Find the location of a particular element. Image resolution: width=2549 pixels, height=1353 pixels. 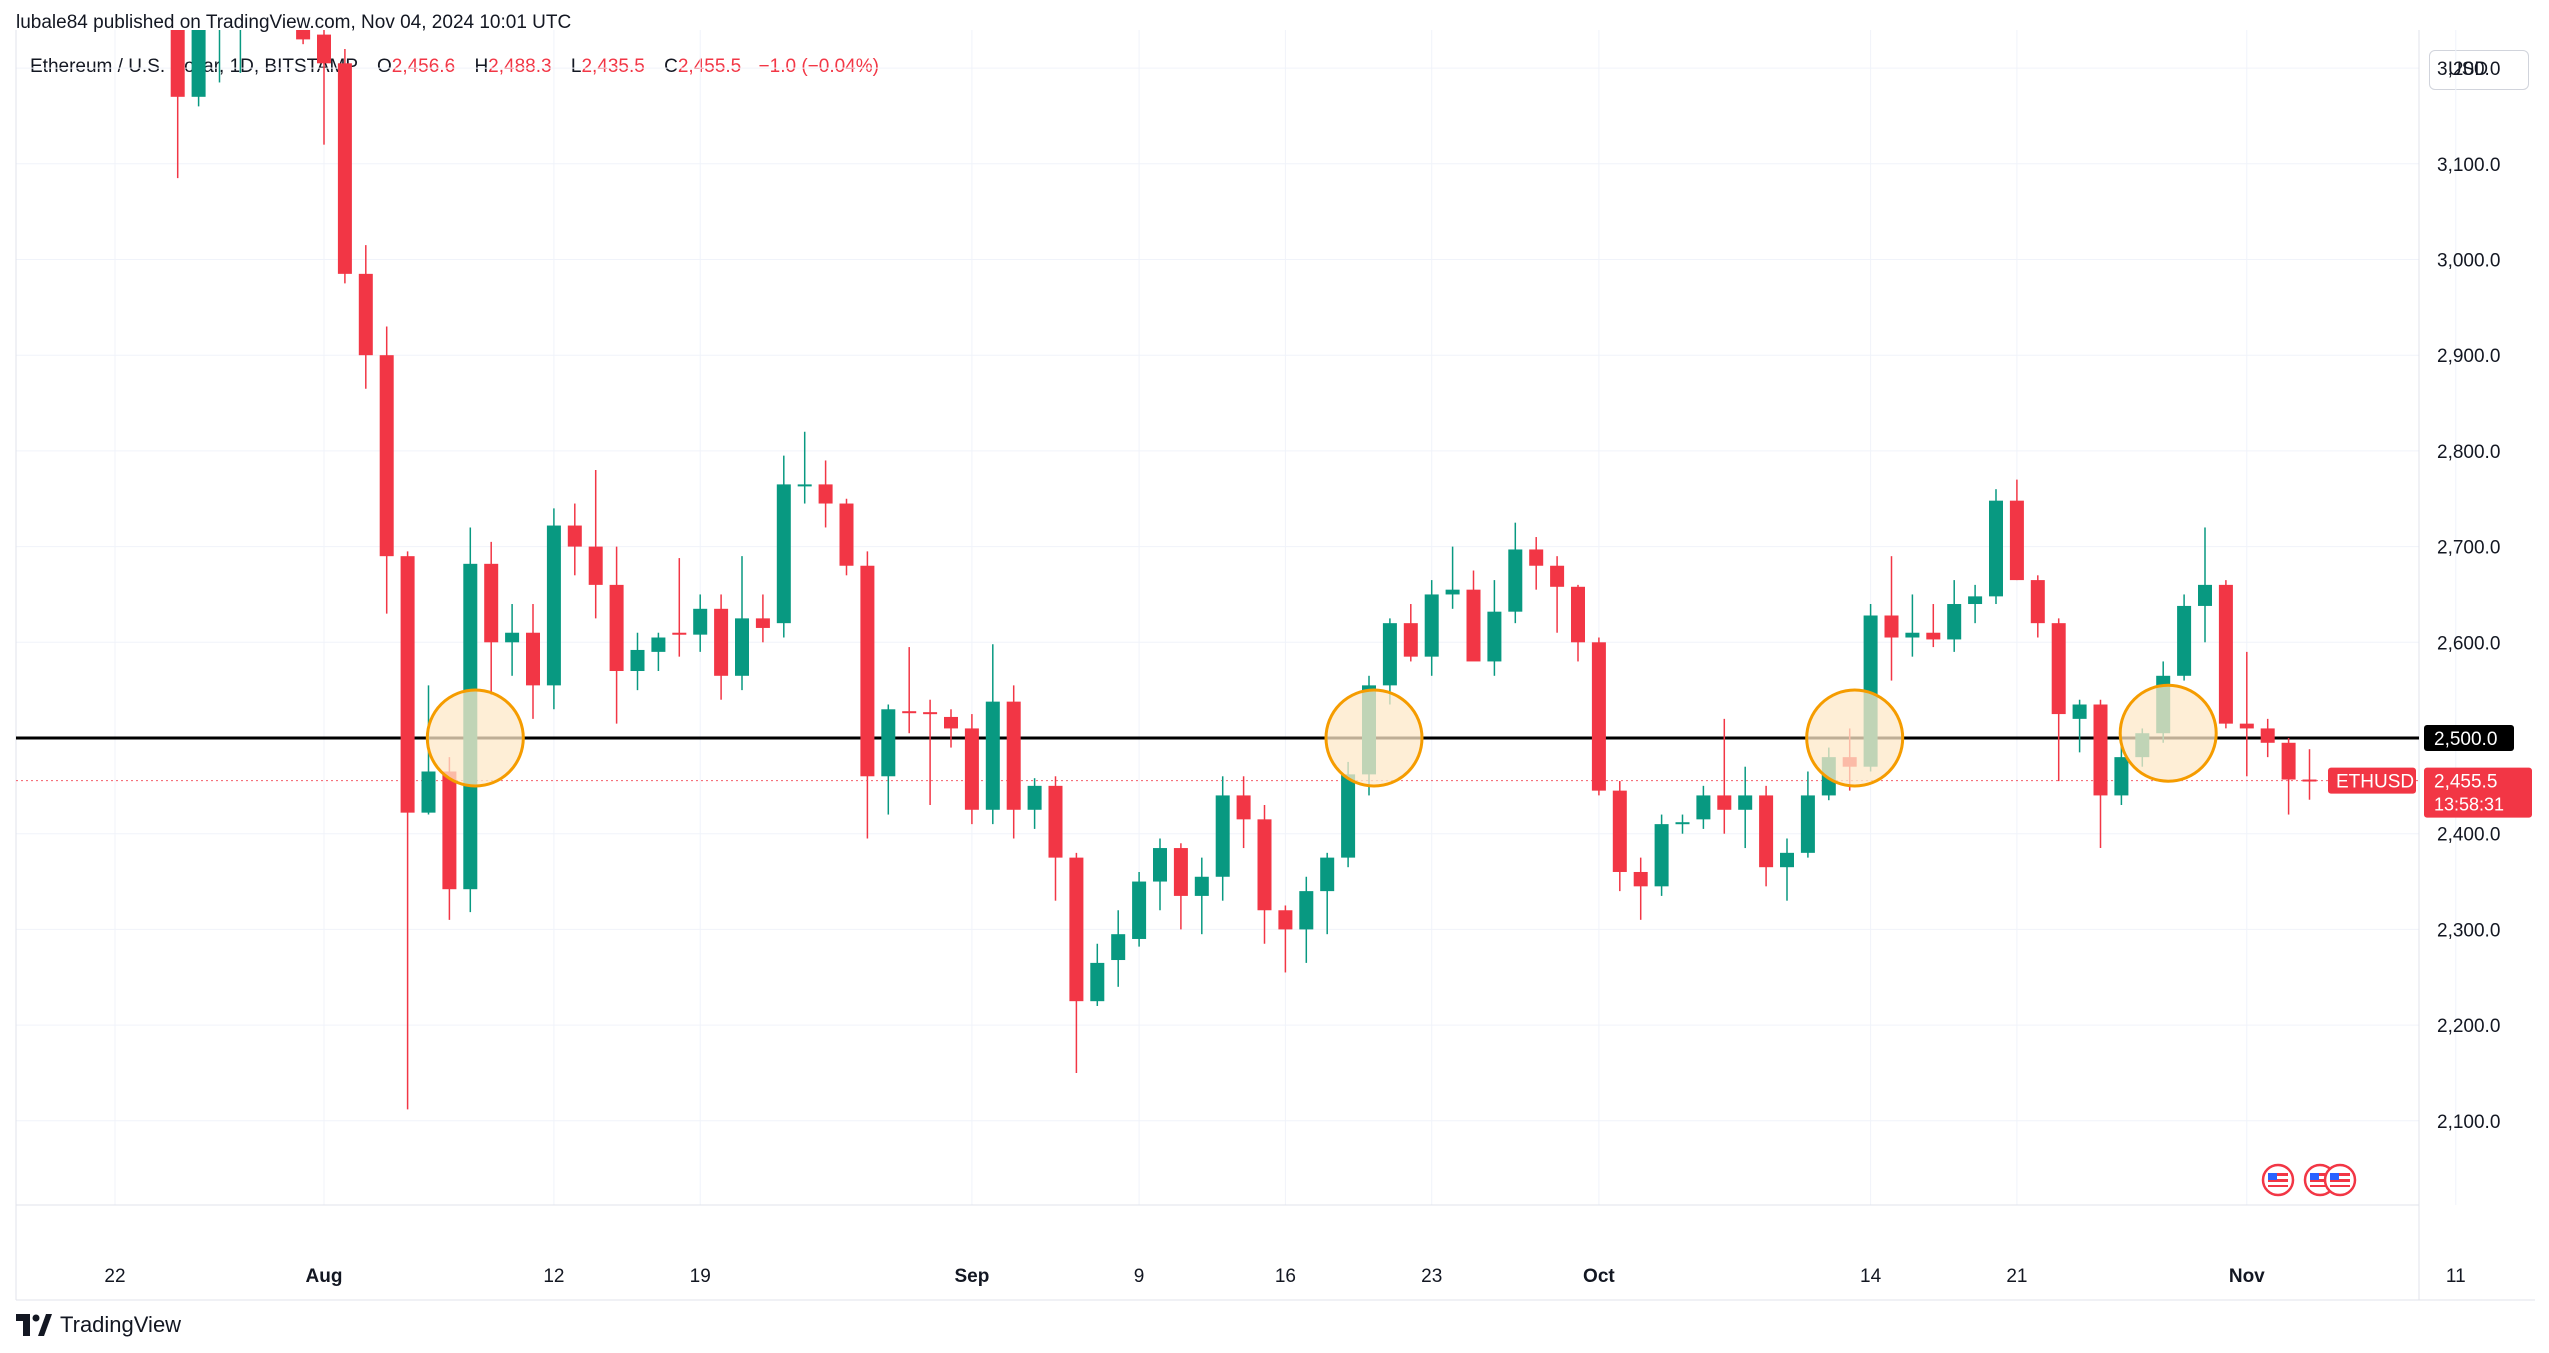

time-tick-label: Nov is located at coordinates (2247, 1276).